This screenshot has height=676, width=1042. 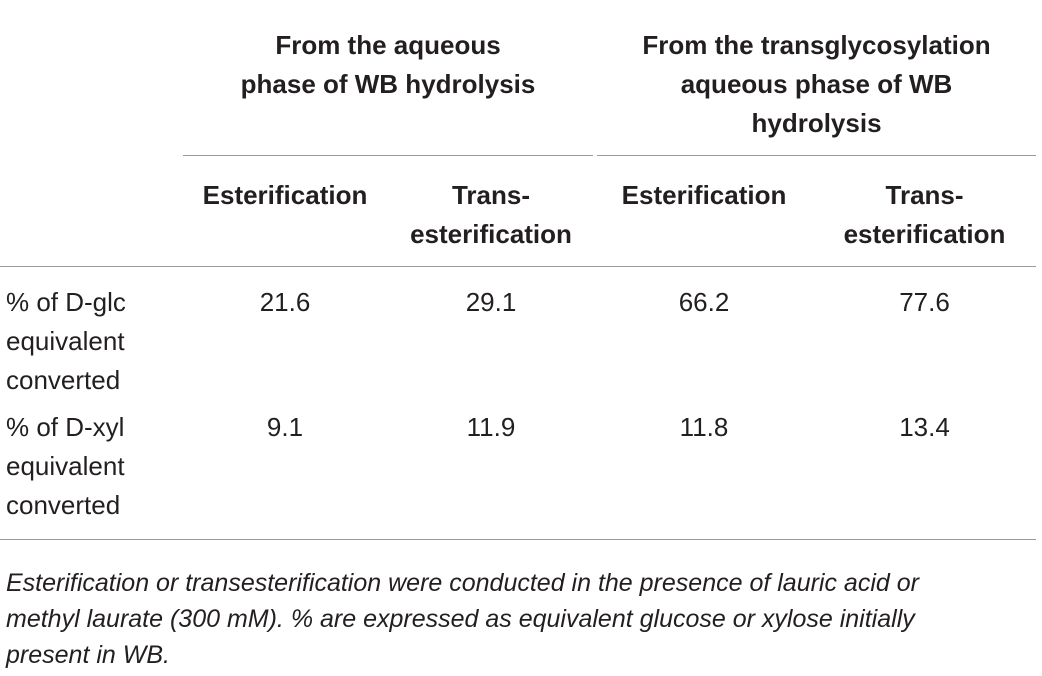 I want to click on corner-cell, so click(x=91, y=85).